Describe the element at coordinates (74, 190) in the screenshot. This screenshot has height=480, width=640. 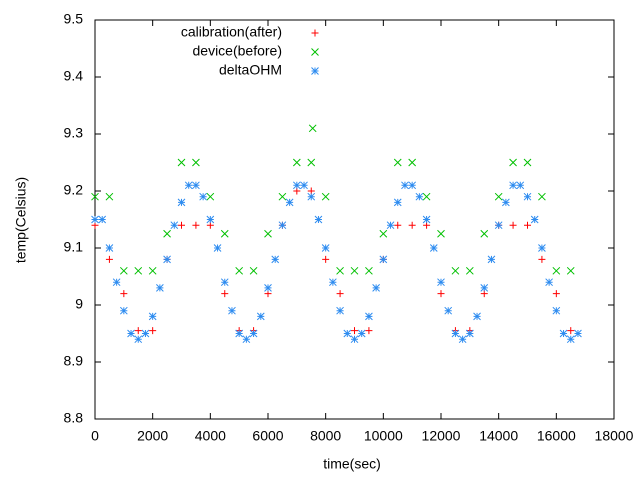
I see `y-tick-label: 9.2` at that location.